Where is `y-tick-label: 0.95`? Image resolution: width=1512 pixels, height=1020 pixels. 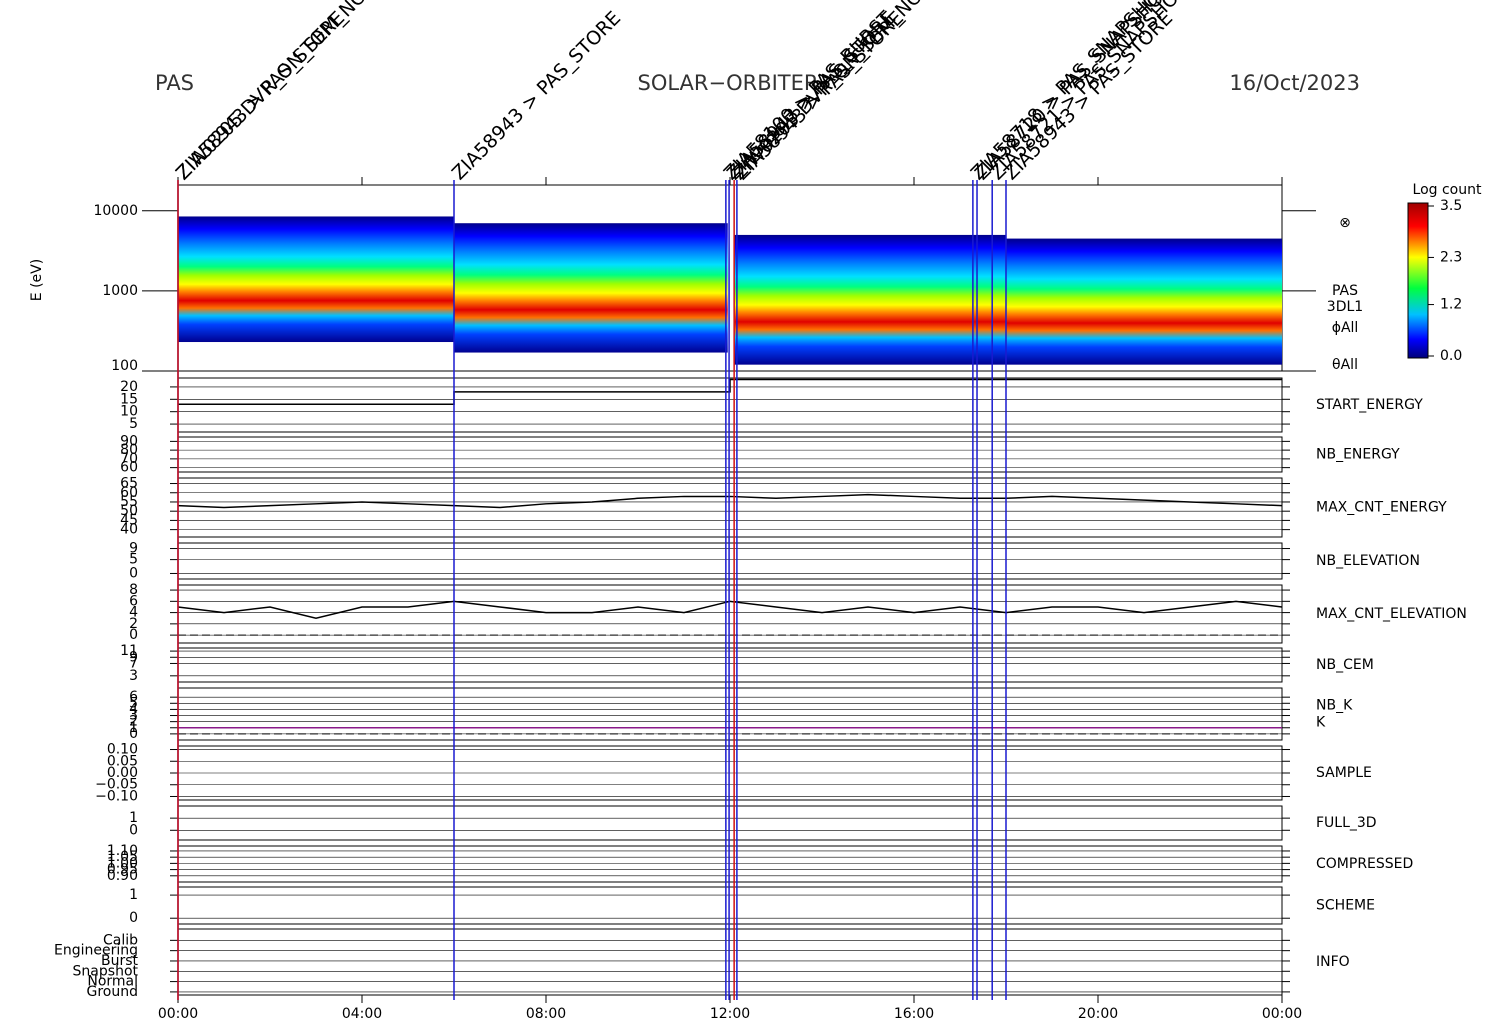 y-tick-label: 0.95 is located at coordinates (122, 870).